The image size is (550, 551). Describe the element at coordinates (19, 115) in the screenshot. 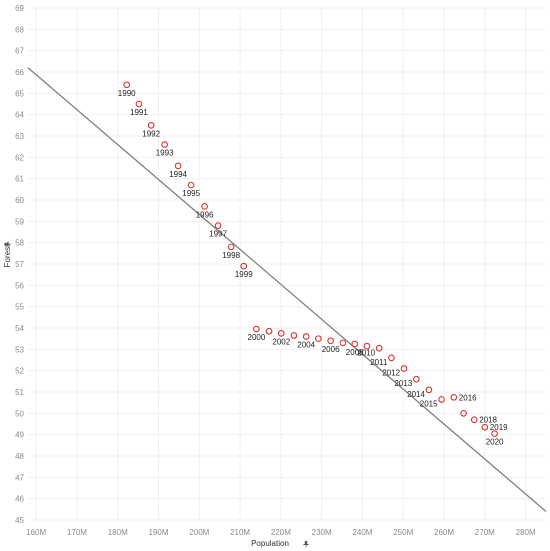

I see `y-tick-label: 64` at that location.